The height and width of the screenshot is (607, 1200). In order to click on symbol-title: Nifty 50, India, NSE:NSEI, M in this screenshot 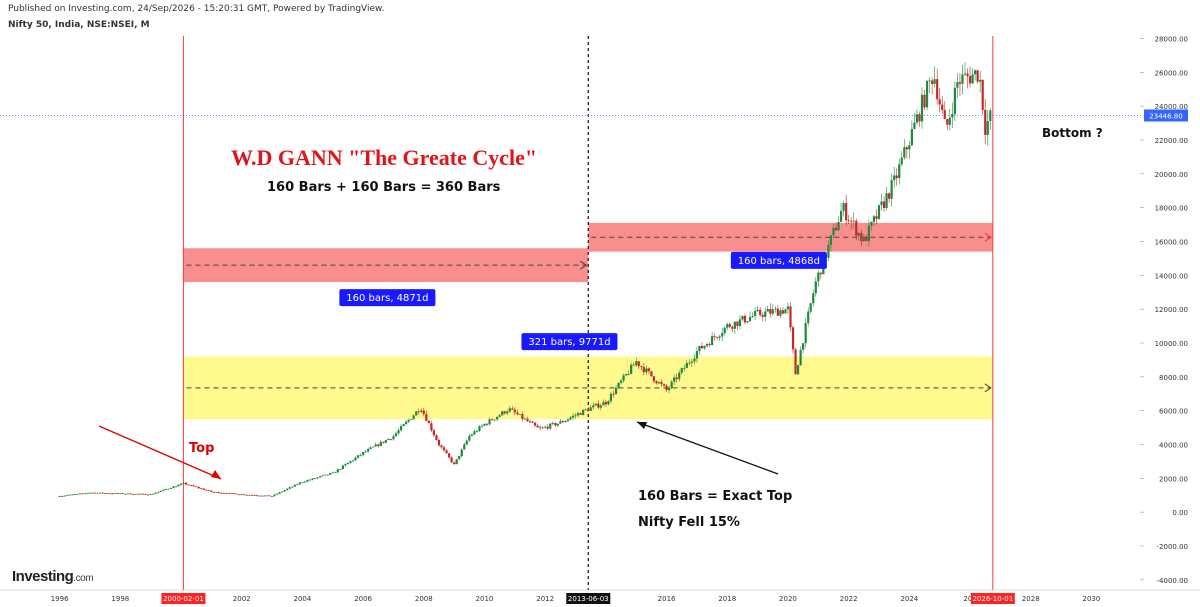, I will do `click(79, 25)`.